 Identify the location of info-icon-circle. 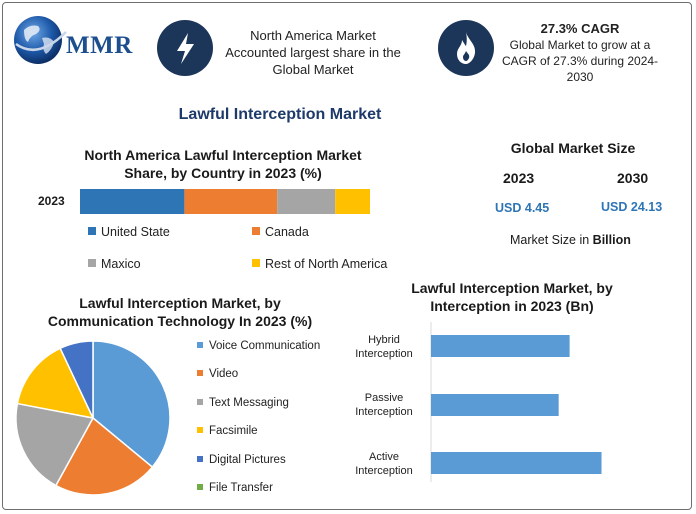
(185, 48).